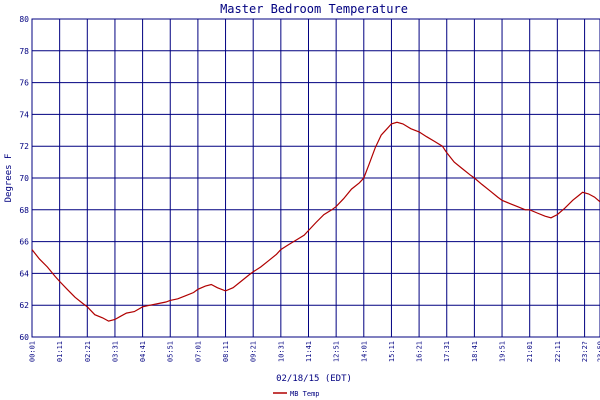 The image size is (600, 400). Describe the element at coordinates (115, 351) in the screenshot. I see `x-tick-label: 03:31` at that location.